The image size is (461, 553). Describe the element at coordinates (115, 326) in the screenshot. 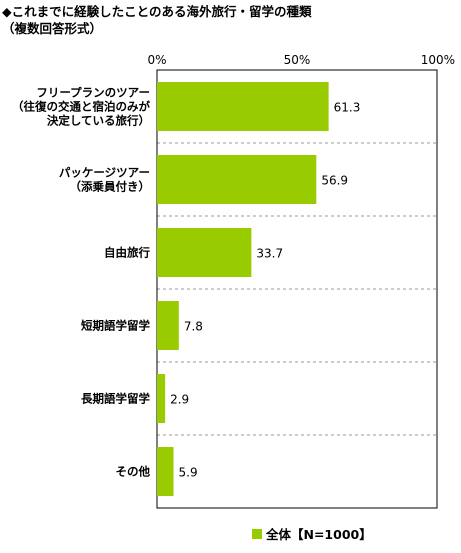

I see `category-label: 短期語学留学` at that location.